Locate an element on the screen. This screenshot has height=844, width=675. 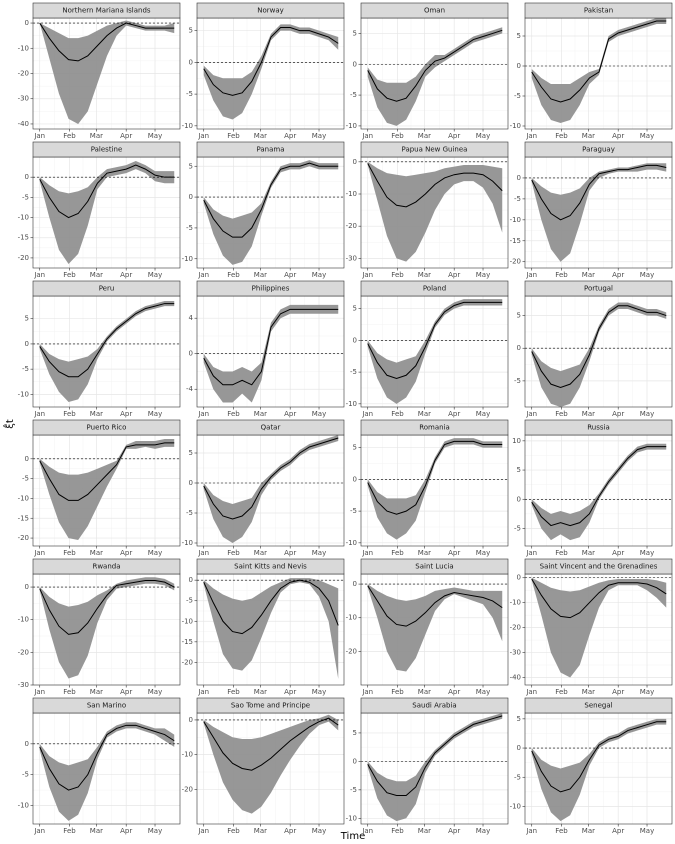
strip-title: Puerto Rico is located at coordinates (107, 428).